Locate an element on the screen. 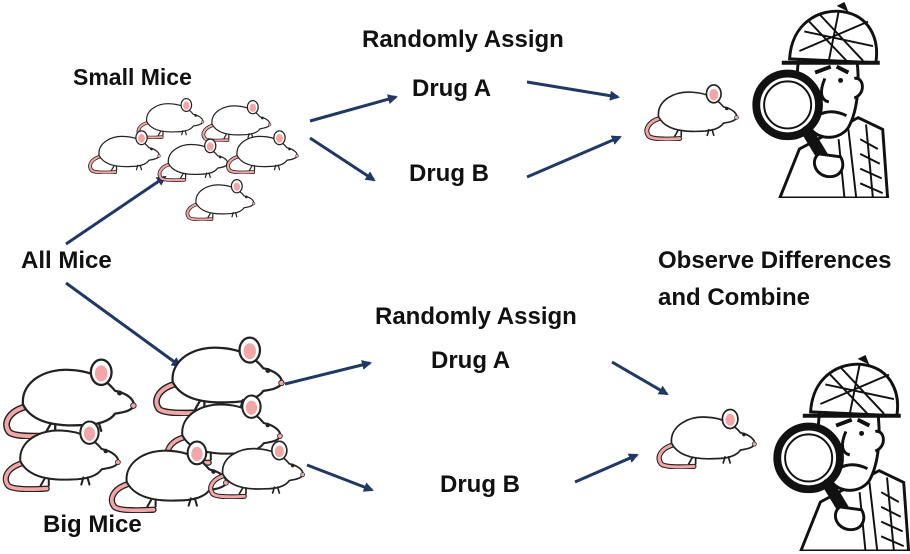  big-mice-label: Big Mice is located at coordinates (92, 524).